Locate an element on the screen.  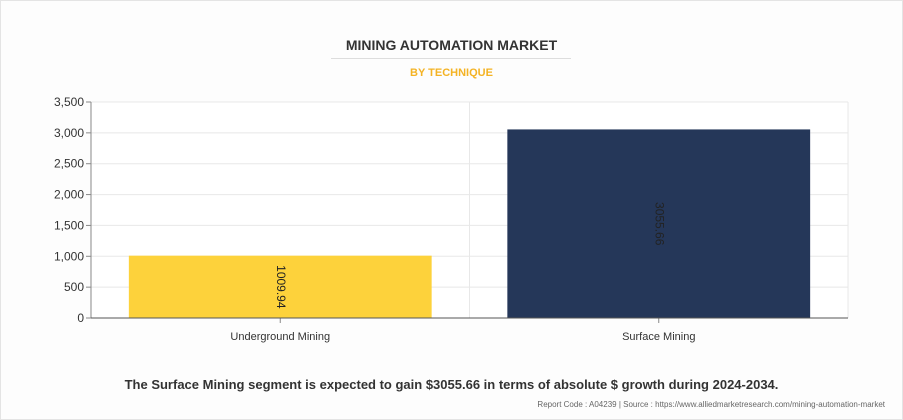
bar-value-label: 3055.66 is located at coordinates (660, 224).